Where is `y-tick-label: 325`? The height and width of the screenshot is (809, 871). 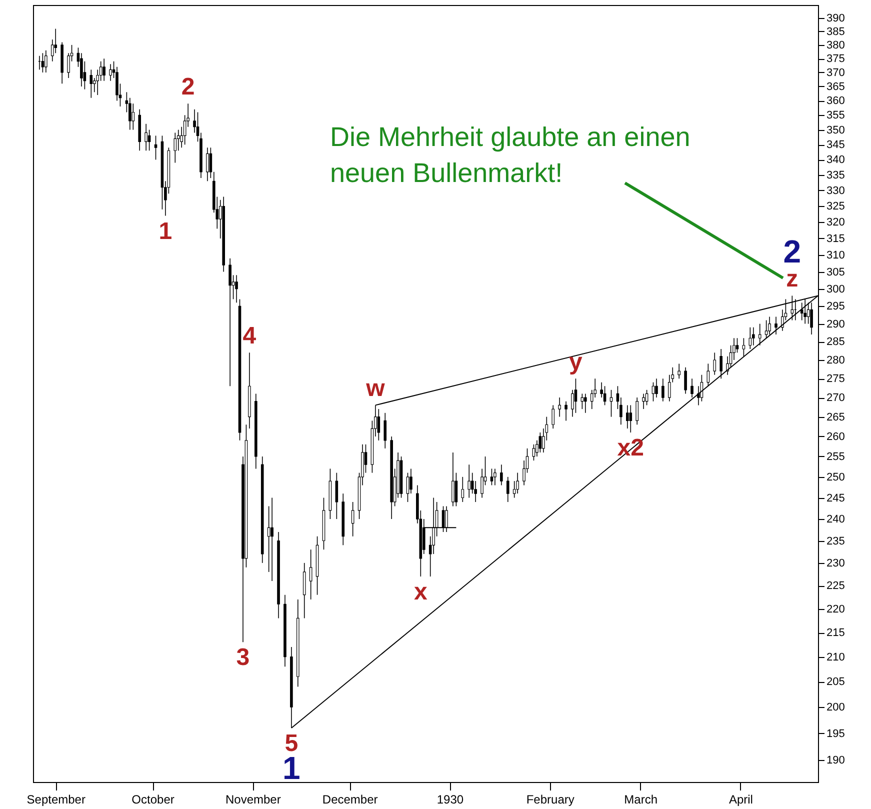
y-tick-label: 325 is located at coordinates (835, 206).